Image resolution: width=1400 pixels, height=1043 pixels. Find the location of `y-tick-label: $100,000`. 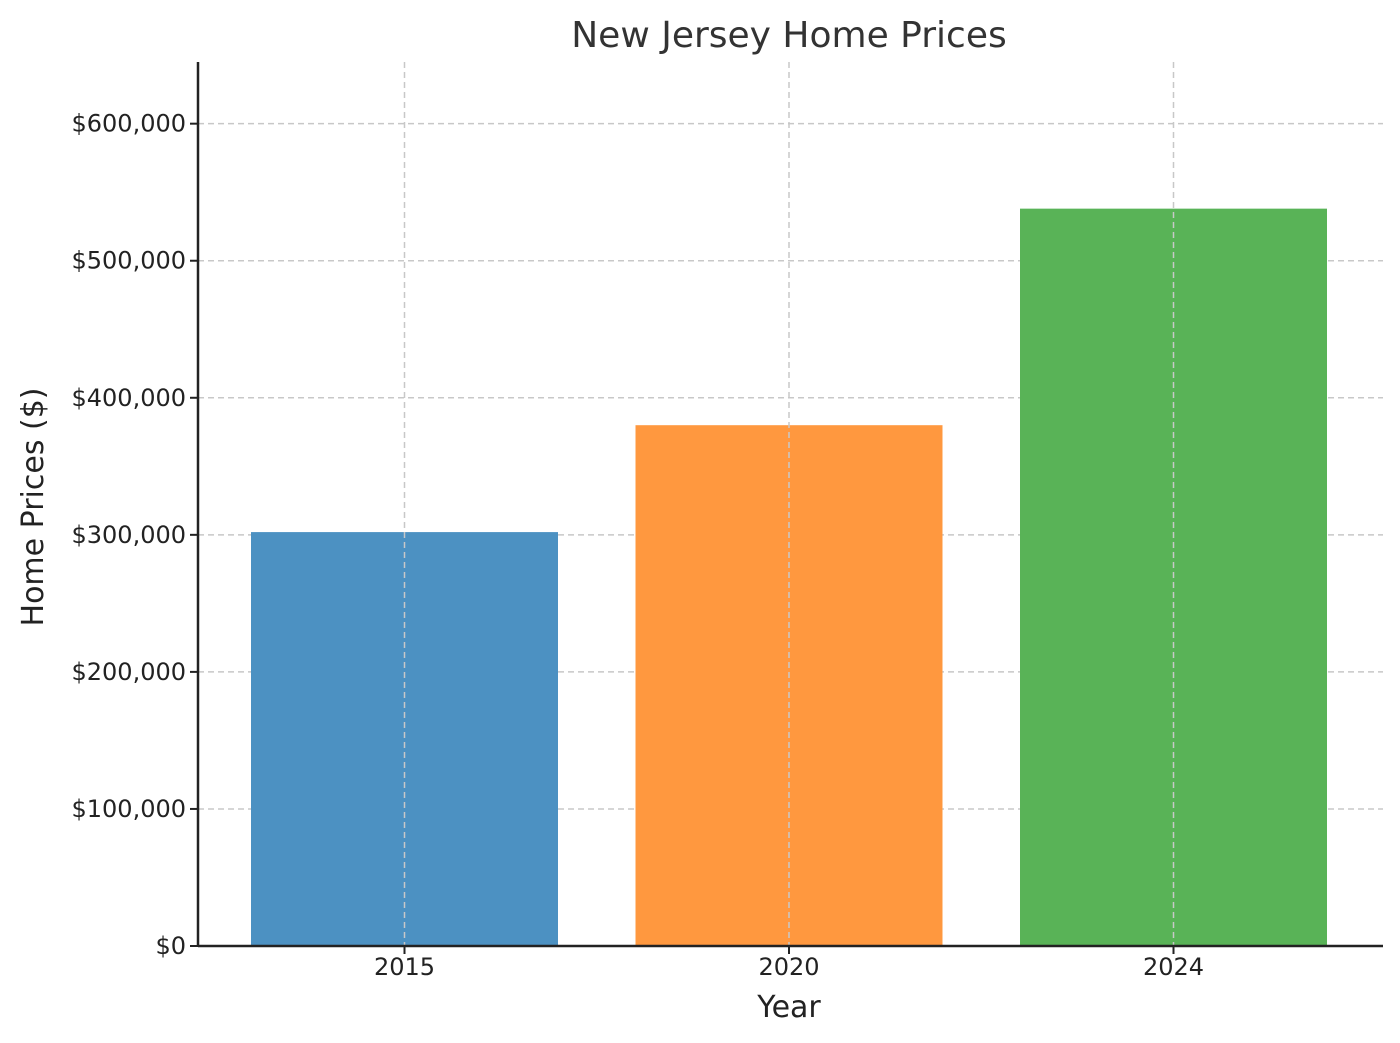

y-tick-label: $100,000 is located at coordinates (128, 809).